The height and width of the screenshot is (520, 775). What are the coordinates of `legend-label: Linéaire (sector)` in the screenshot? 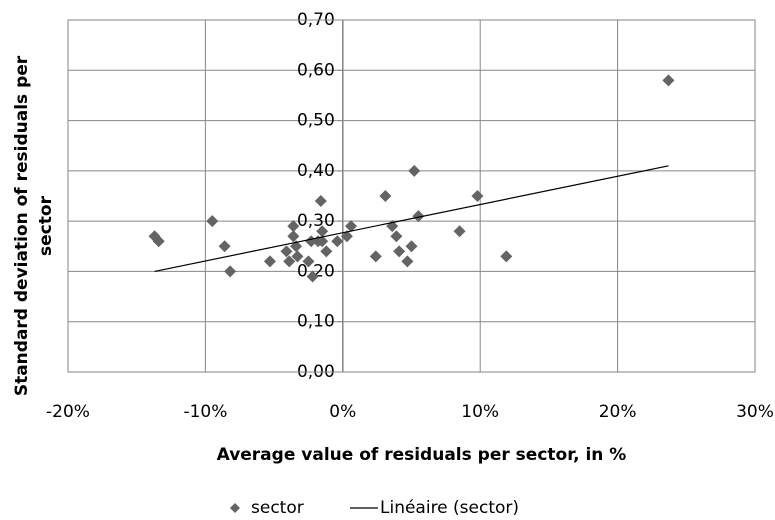 It's located at (449, 508).